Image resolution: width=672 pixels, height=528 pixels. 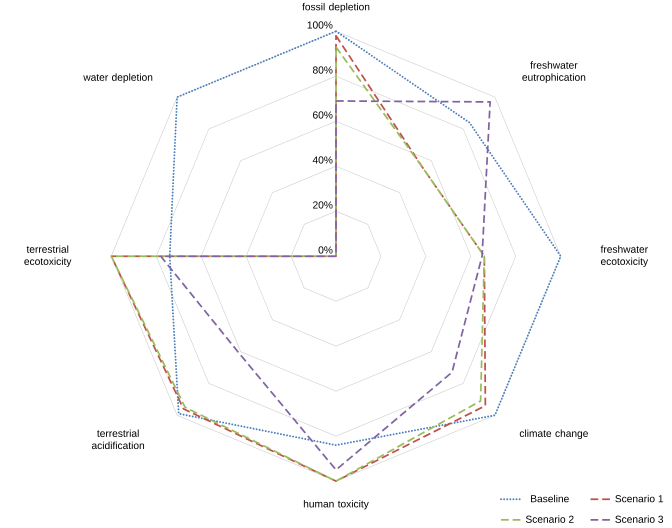 I want to click on spoke-label: climate change, so click(x=554, y=434).